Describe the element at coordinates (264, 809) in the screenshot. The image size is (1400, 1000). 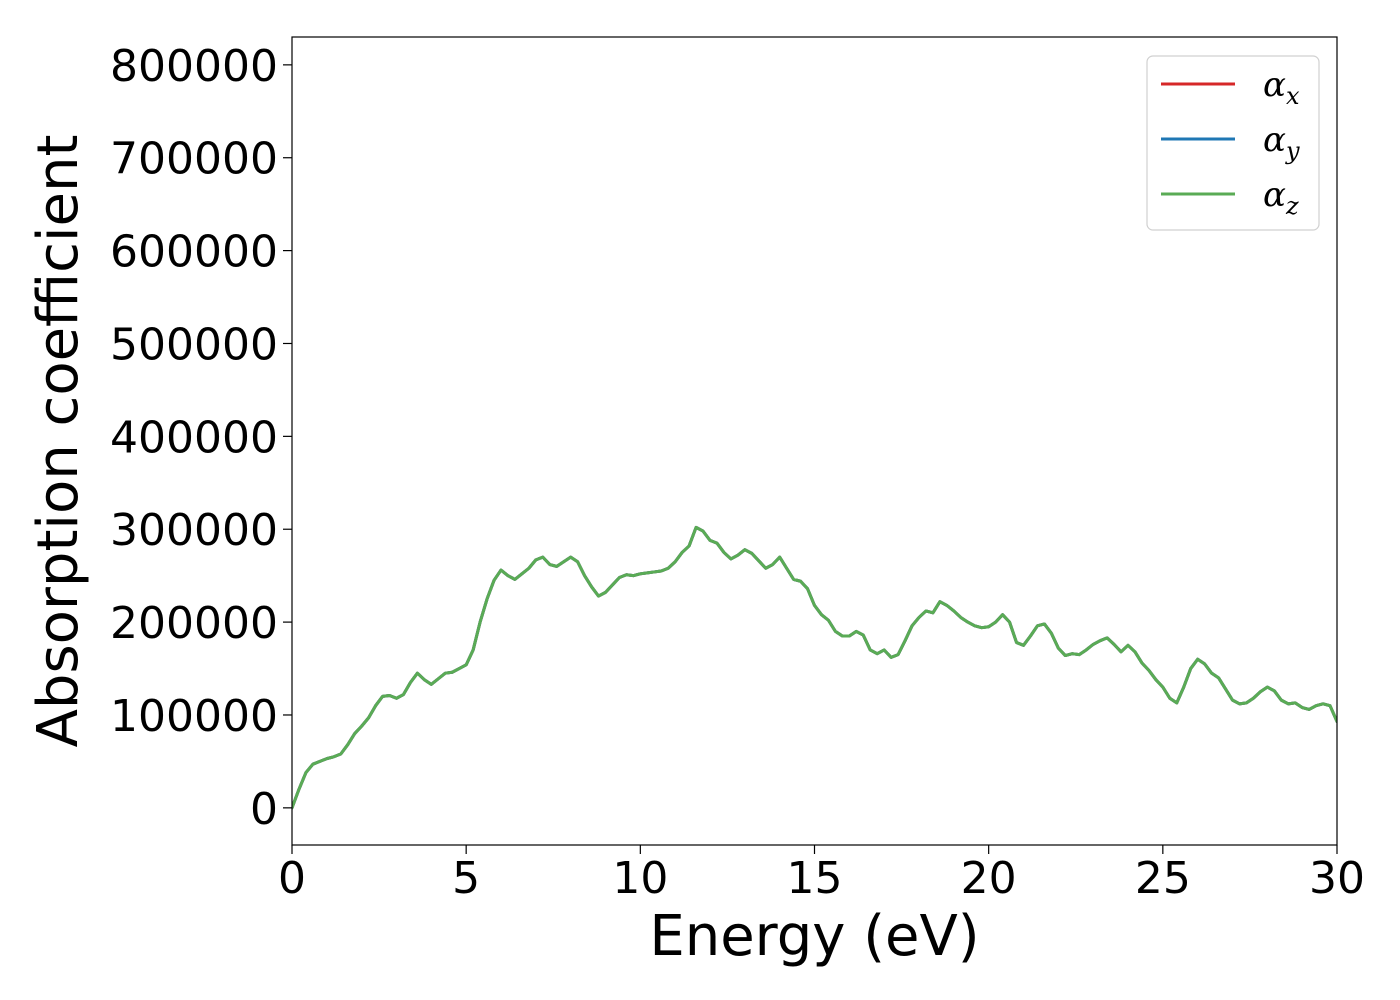
I see `y-tick-label: 0` at that location.